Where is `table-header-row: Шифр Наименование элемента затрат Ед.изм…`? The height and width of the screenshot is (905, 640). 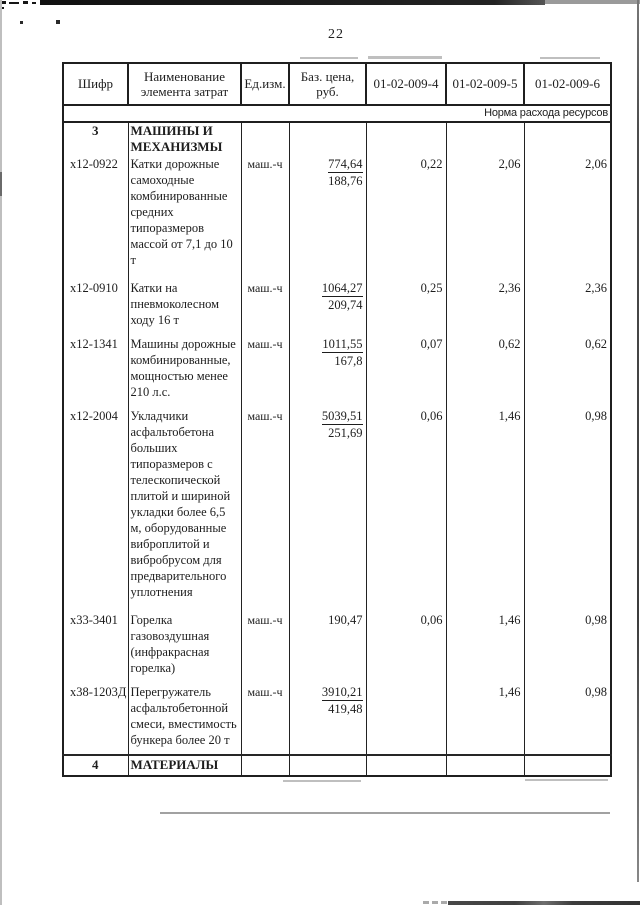
table-header-row: Шифр Наименование элемента затрат Ед.изм… is located at coordinates (337, 84).